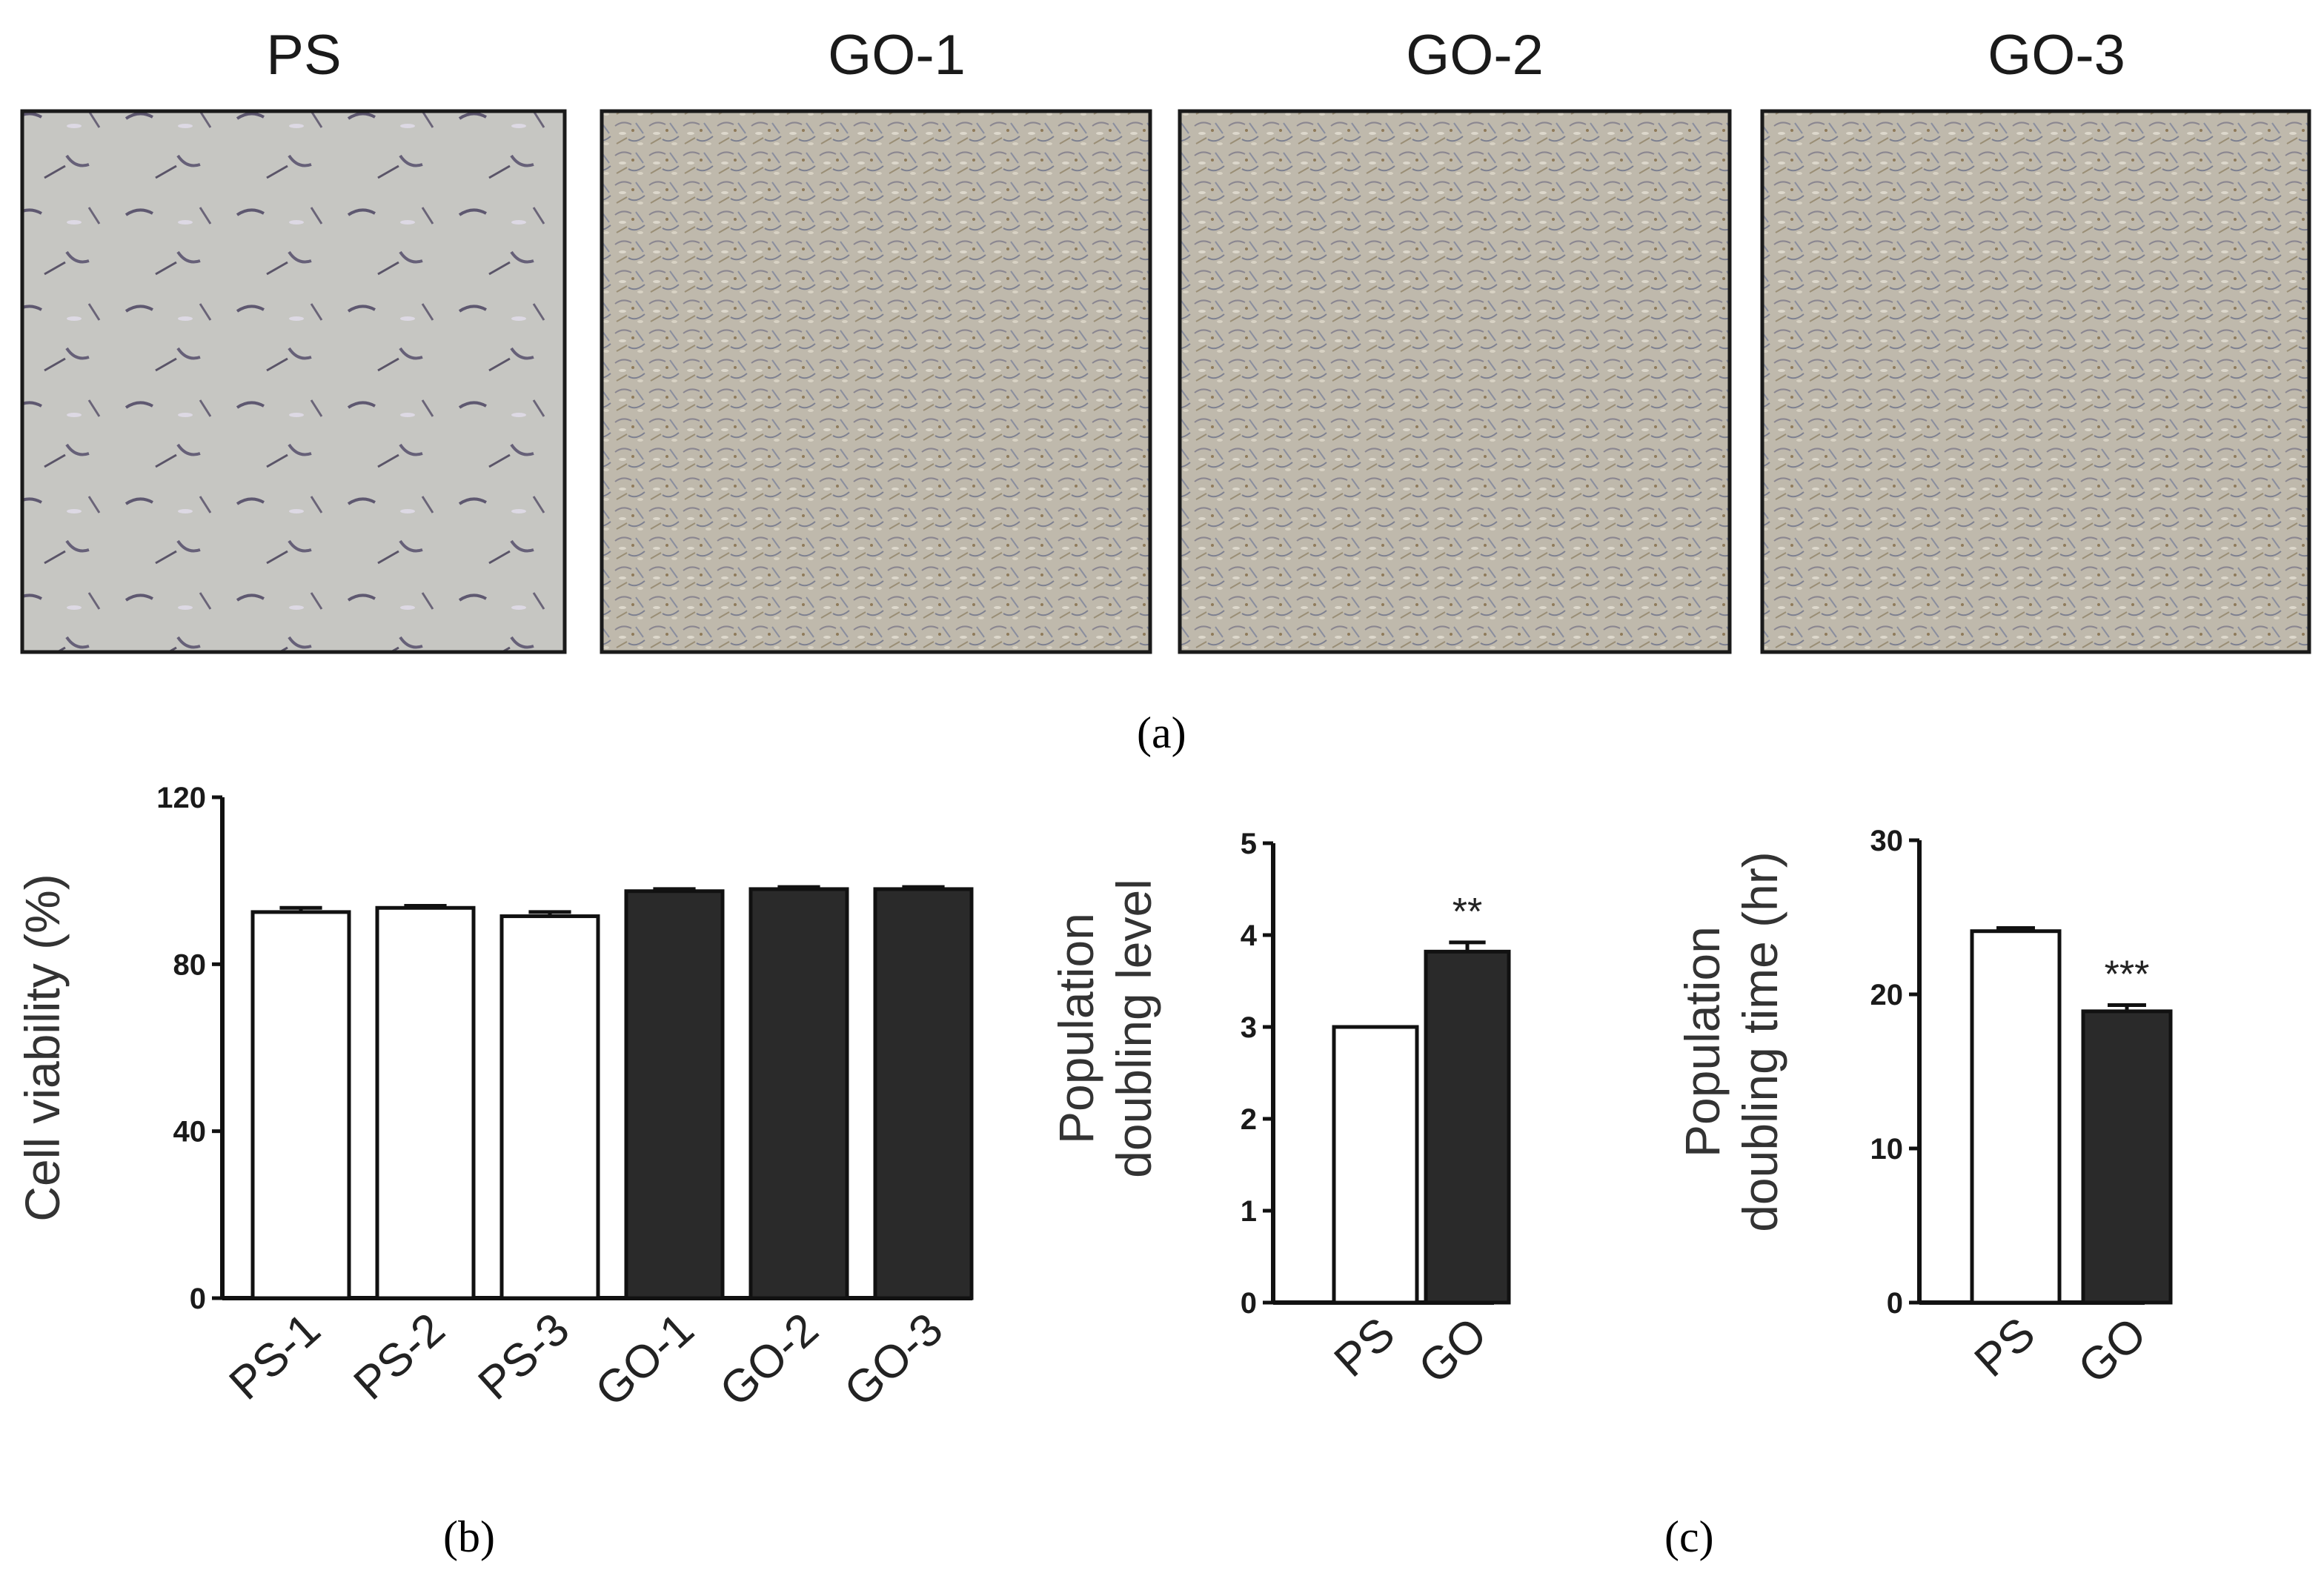  What do you see at coordinates (2056, 55) in the screenshot?
I see `micrograph-title-go3: GO-3` at bounding box center [2056, 55].